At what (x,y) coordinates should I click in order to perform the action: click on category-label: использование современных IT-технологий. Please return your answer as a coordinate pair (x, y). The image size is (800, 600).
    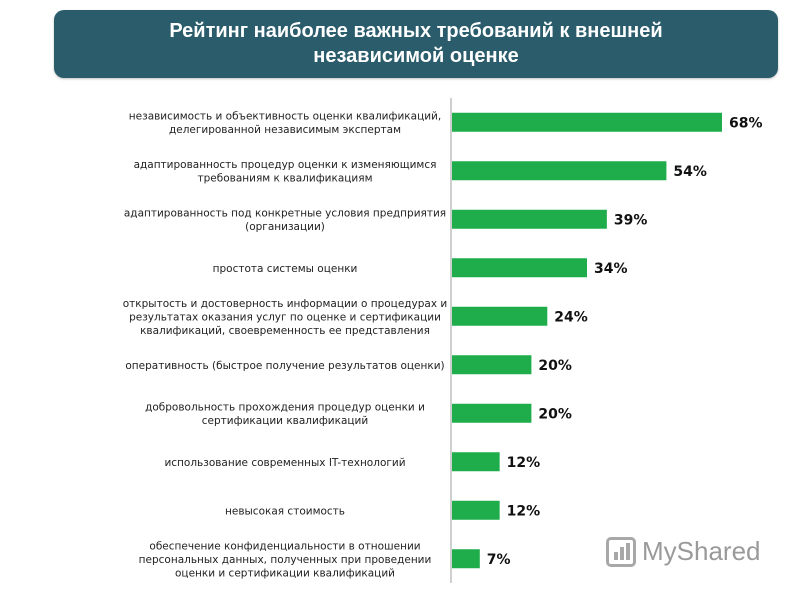
    Looking at the image, I should click on (284, 463).